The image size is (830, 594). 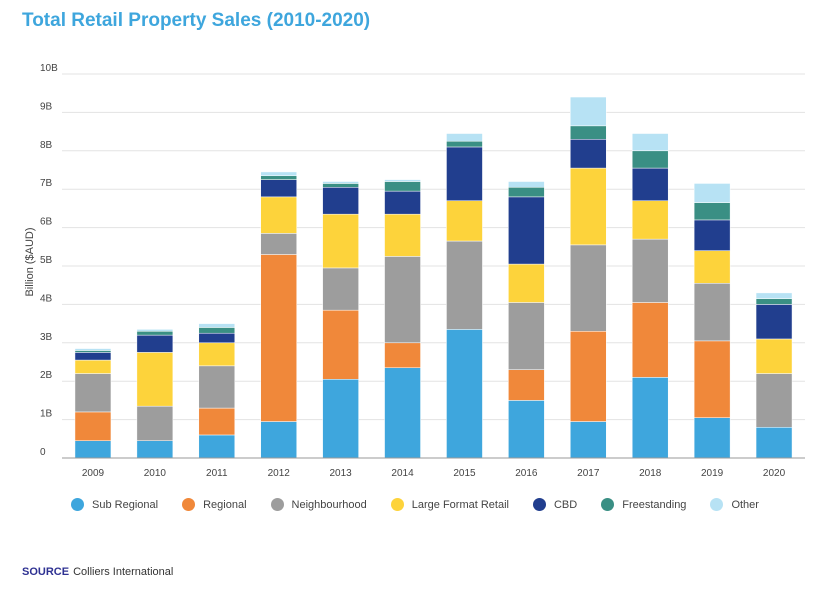 I want to click on bar-segment-freestanding-2010, so click(x=155, y=333).